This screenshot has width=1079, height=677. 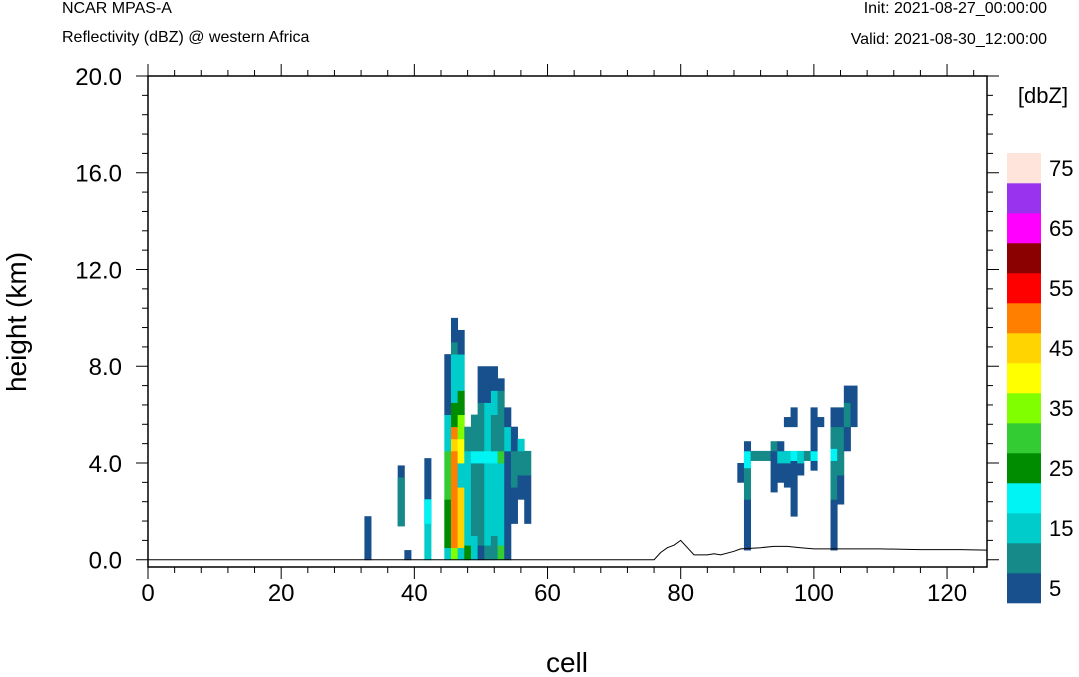 What do you see at coordinates (814, 593) in the screenshot?
I see `x-tick-label: 100` at bounding box center [814, 593].